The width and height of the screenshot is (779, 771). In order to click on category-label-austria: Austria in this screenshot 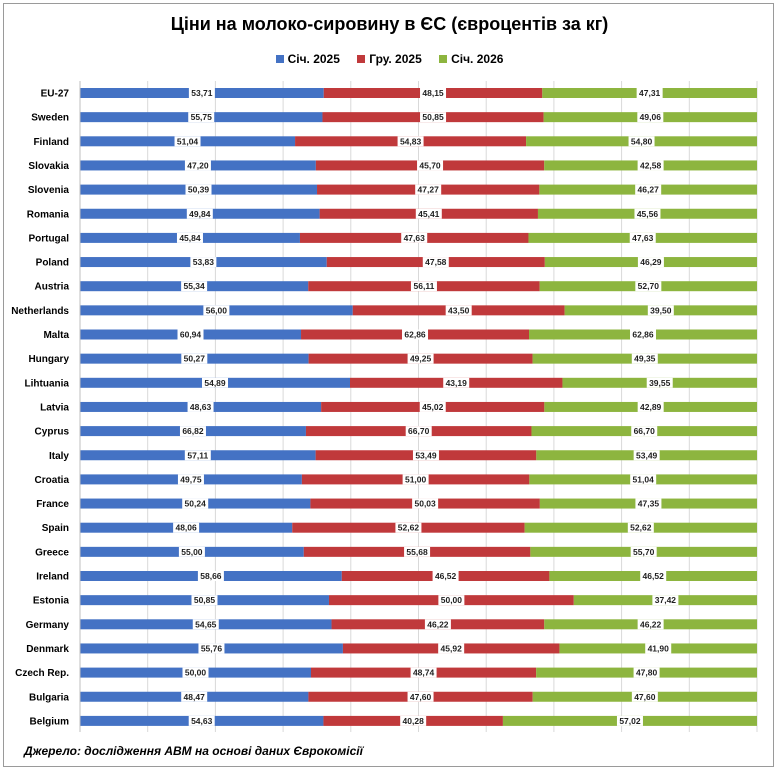, I will do `click(52, 287)`.